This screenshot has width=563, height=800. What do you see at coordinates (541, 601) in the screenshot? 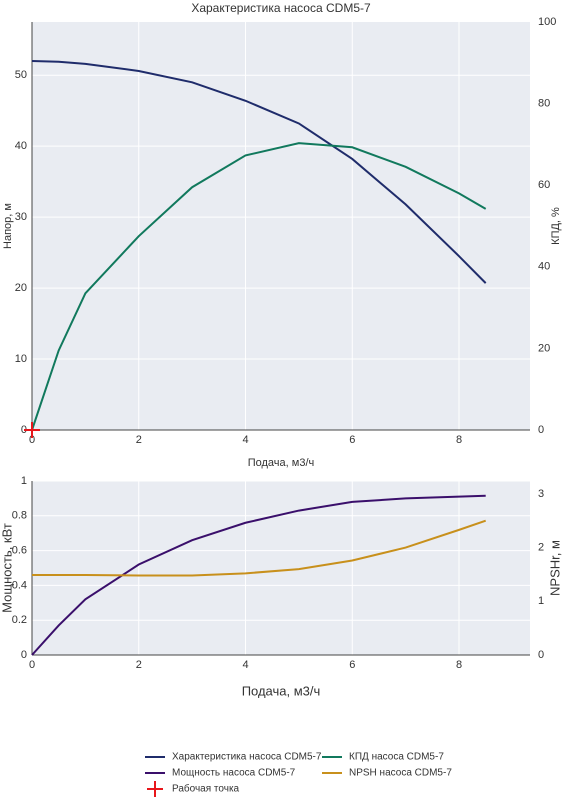
I see `y2-tick-label: 1` at bounding box center [541, 601].